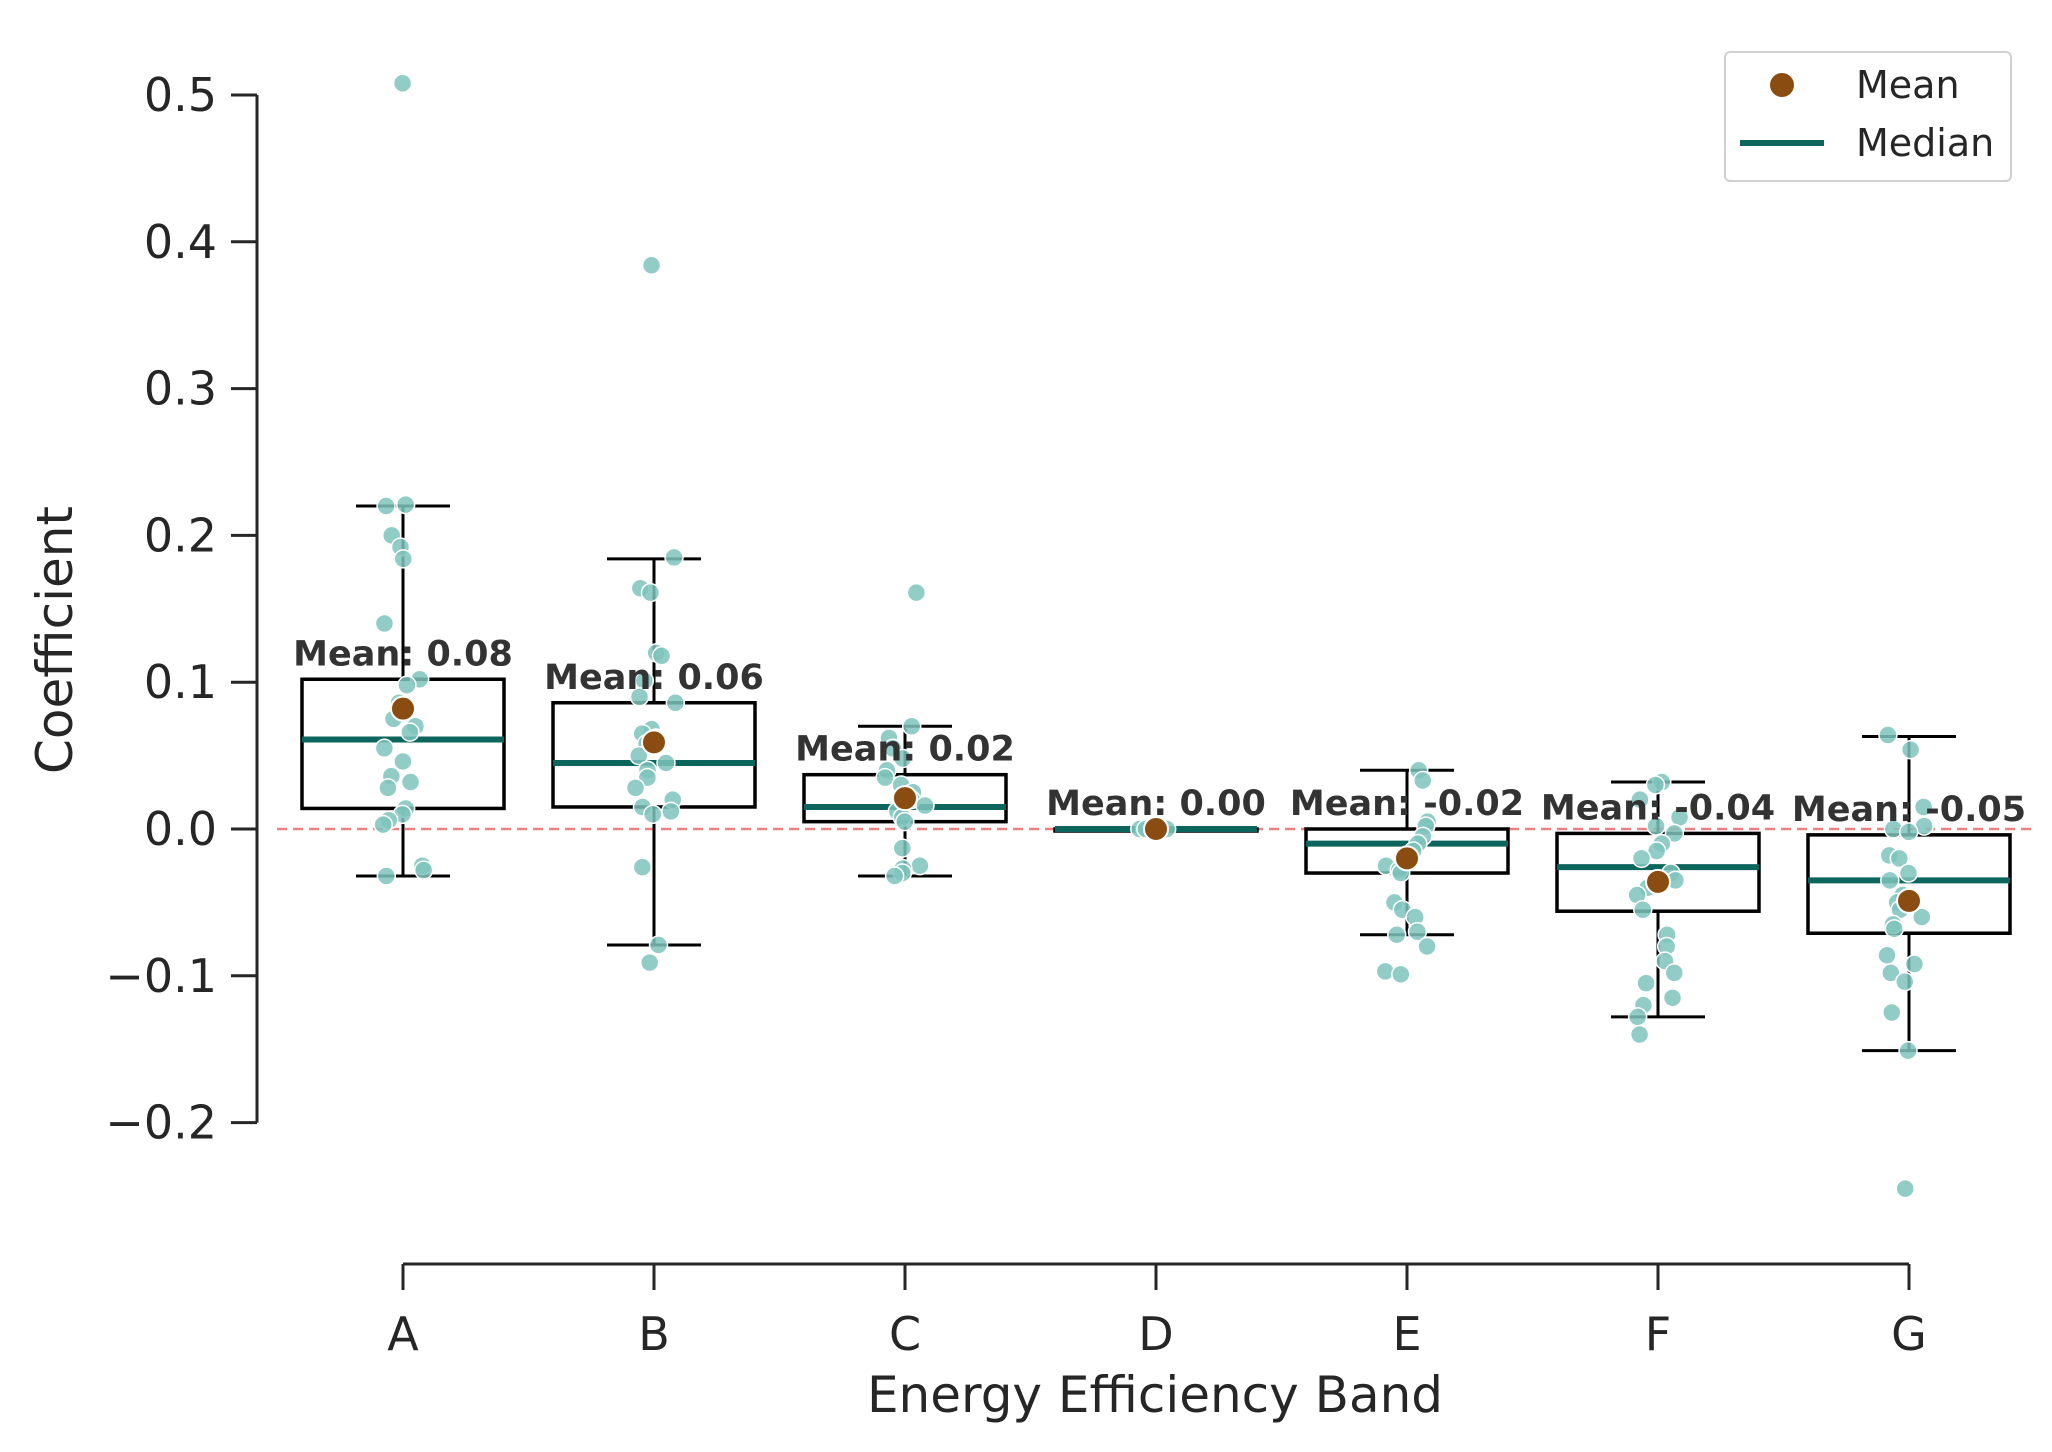 The image size is (2052, 1452). I want to click on x-tick-label: C, so click(905, 1334).